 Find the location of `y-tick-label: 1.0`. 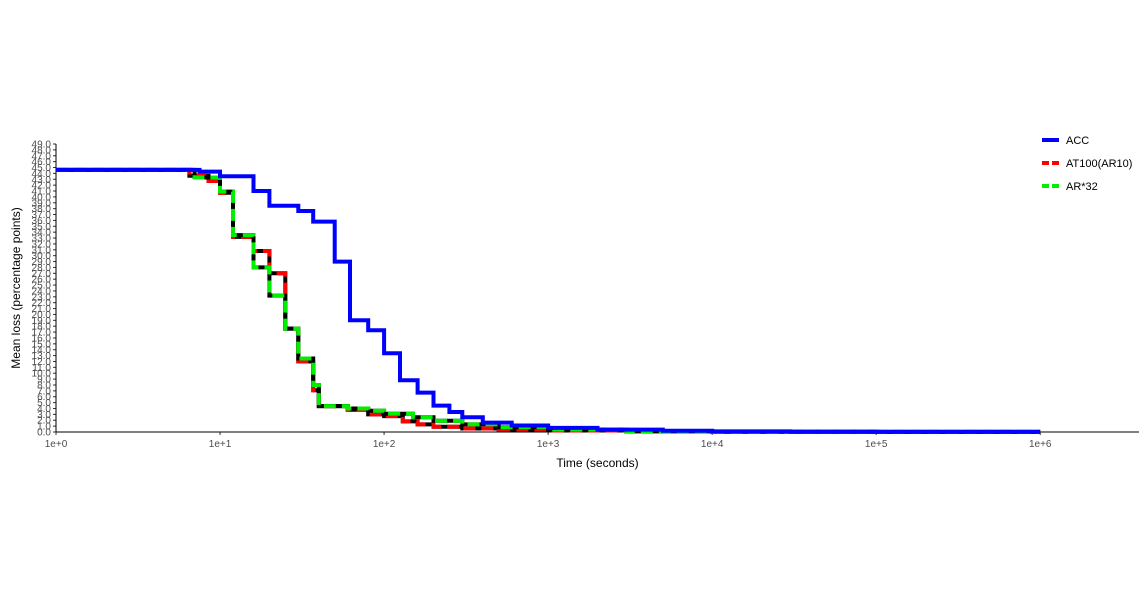

y-tick-label: 1.0 is located at coordinates (44, 427).